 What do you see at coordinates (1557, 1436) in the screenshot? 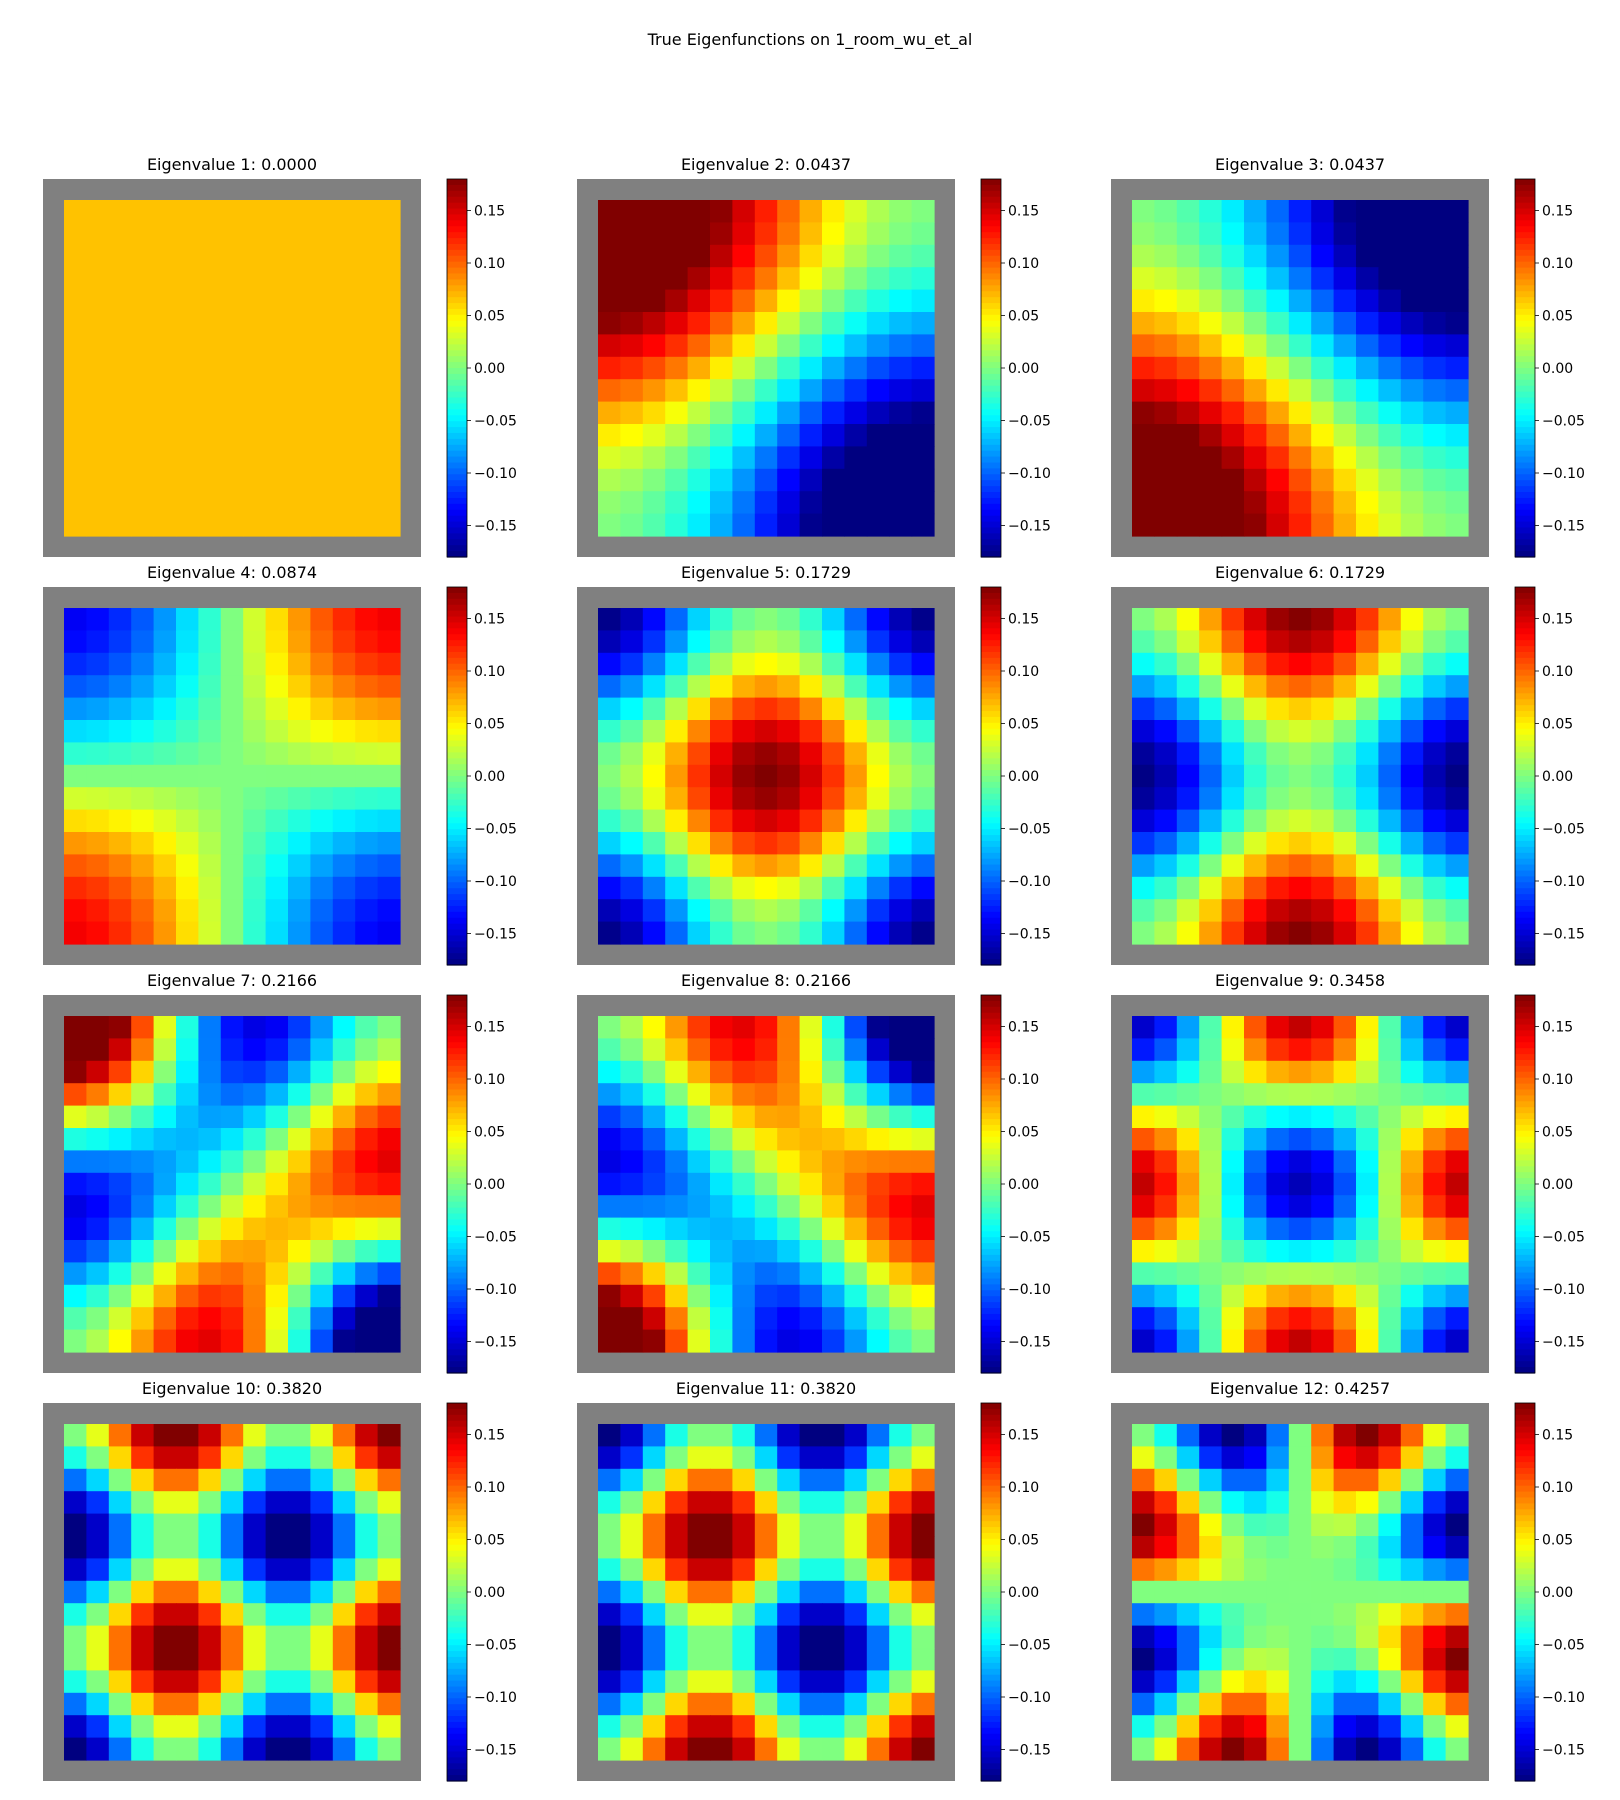
I see `colorbar-tick-label: 0.15` at bounding box center [1557, 1436].